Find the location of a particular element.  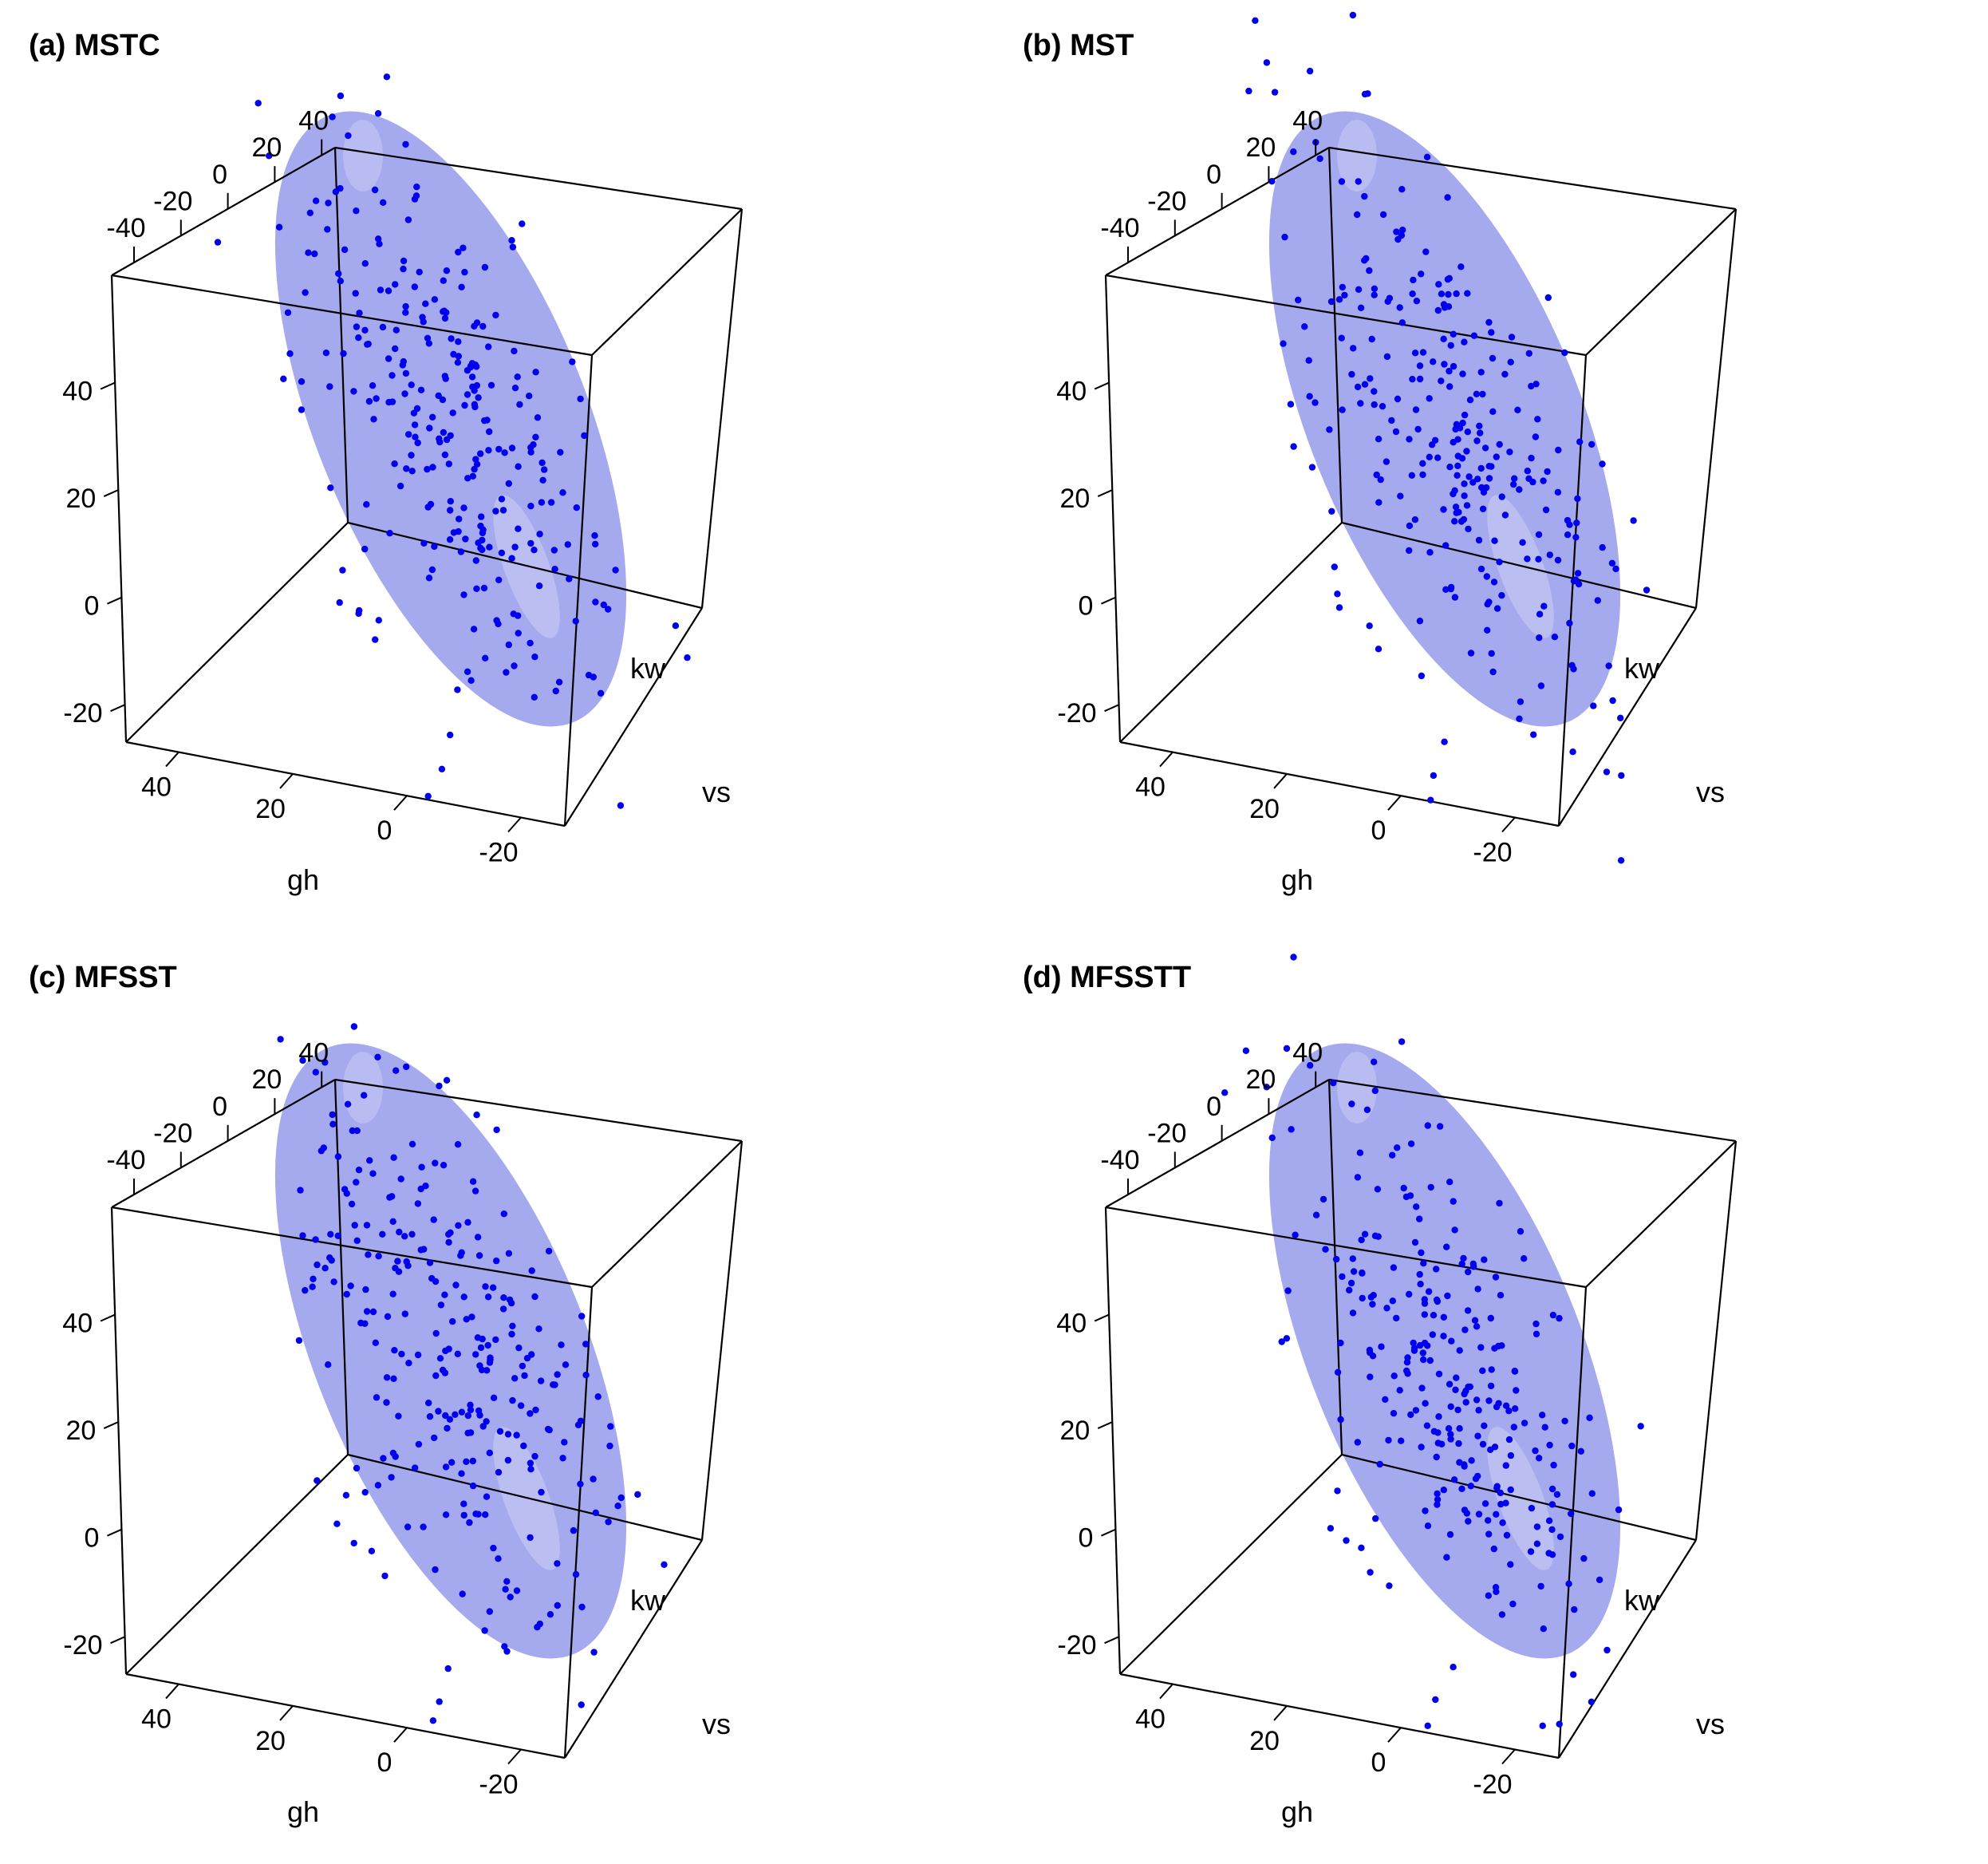

panel-title: (b) MST is located at coordinates (1078, 45).